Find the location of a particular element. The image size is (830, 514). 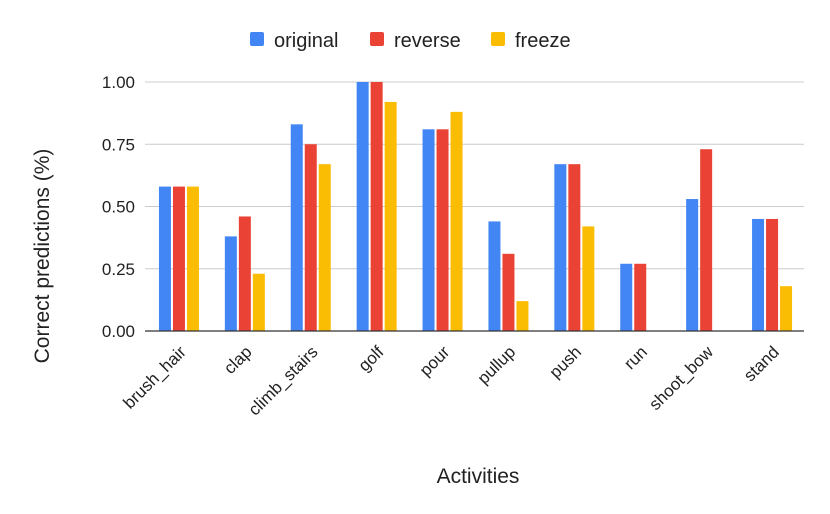

y-tick-label: 0.25 is located at coordinates (118, 269).